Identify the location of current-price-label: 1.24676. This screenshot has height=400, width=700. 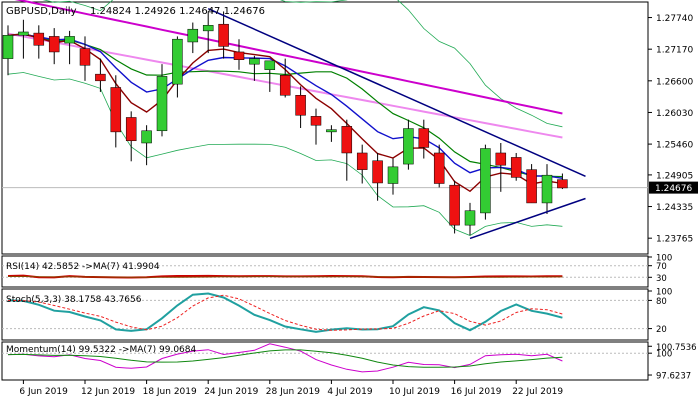
(673, 189).